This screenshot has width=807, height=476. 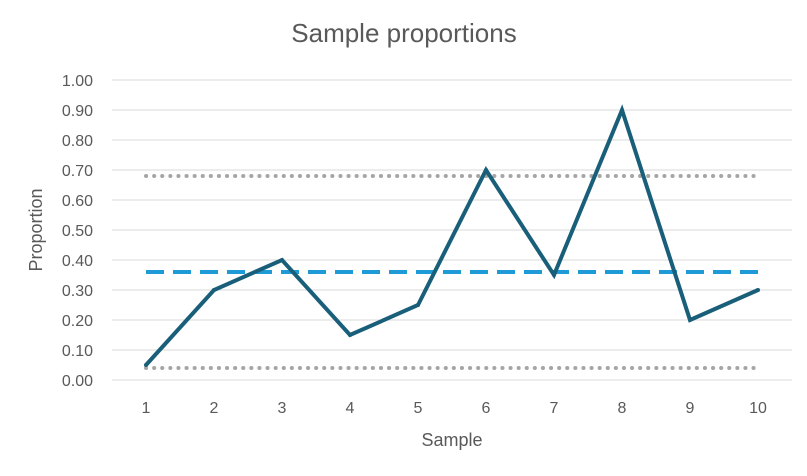 I want to click on x-axis-title: Sample, so click(x=451, y=440).